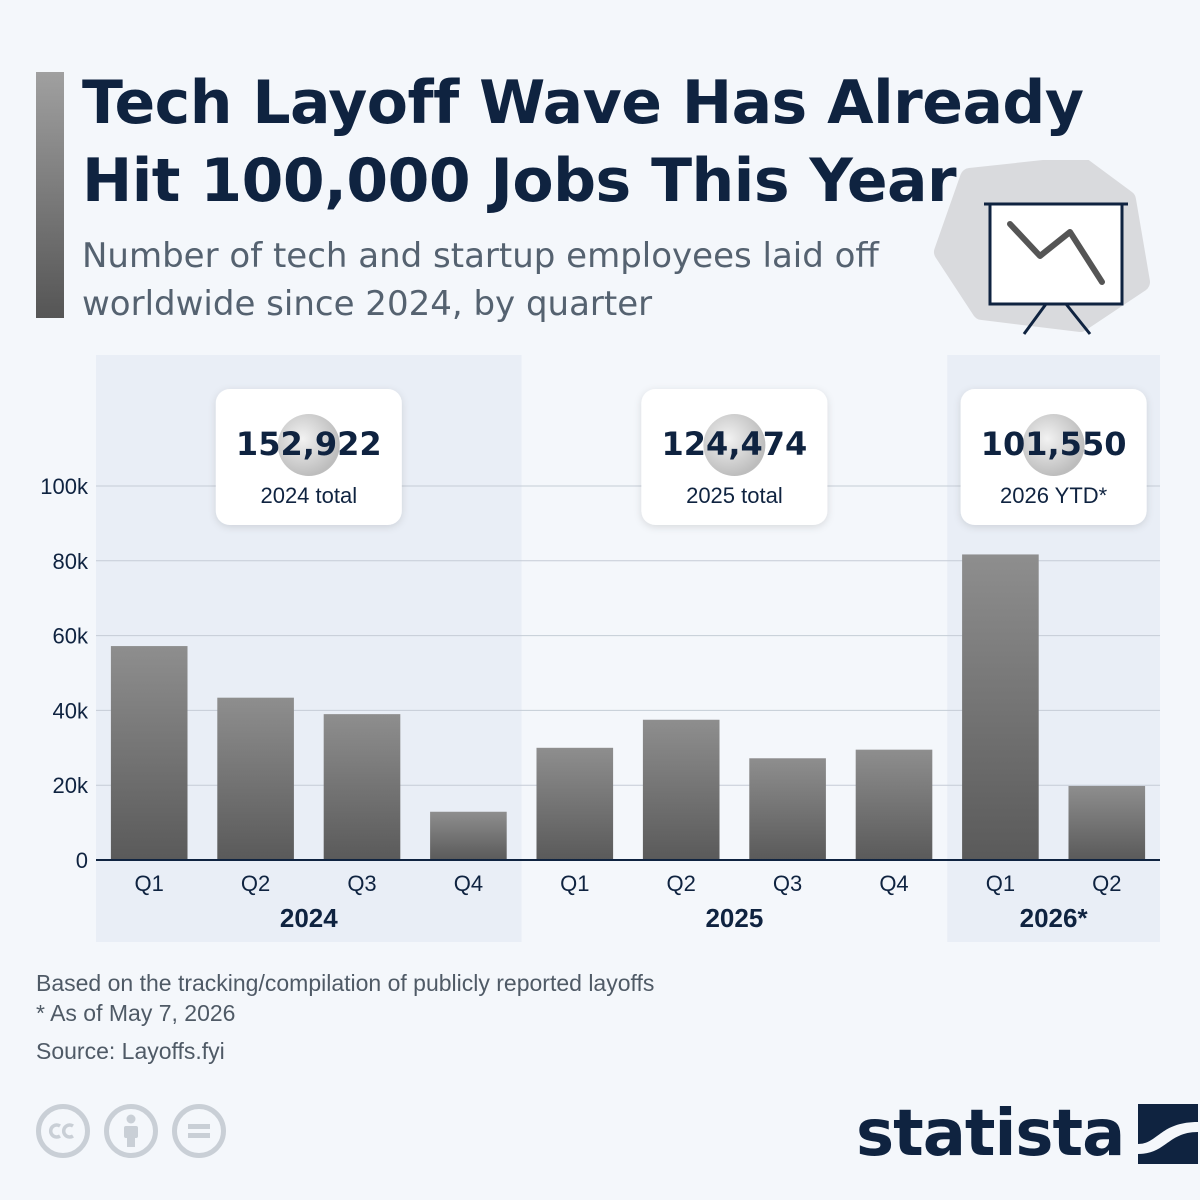 This screenshot has width=1200, height=1200. I want to click on y-tick-label: 100k, so click(64, 486).